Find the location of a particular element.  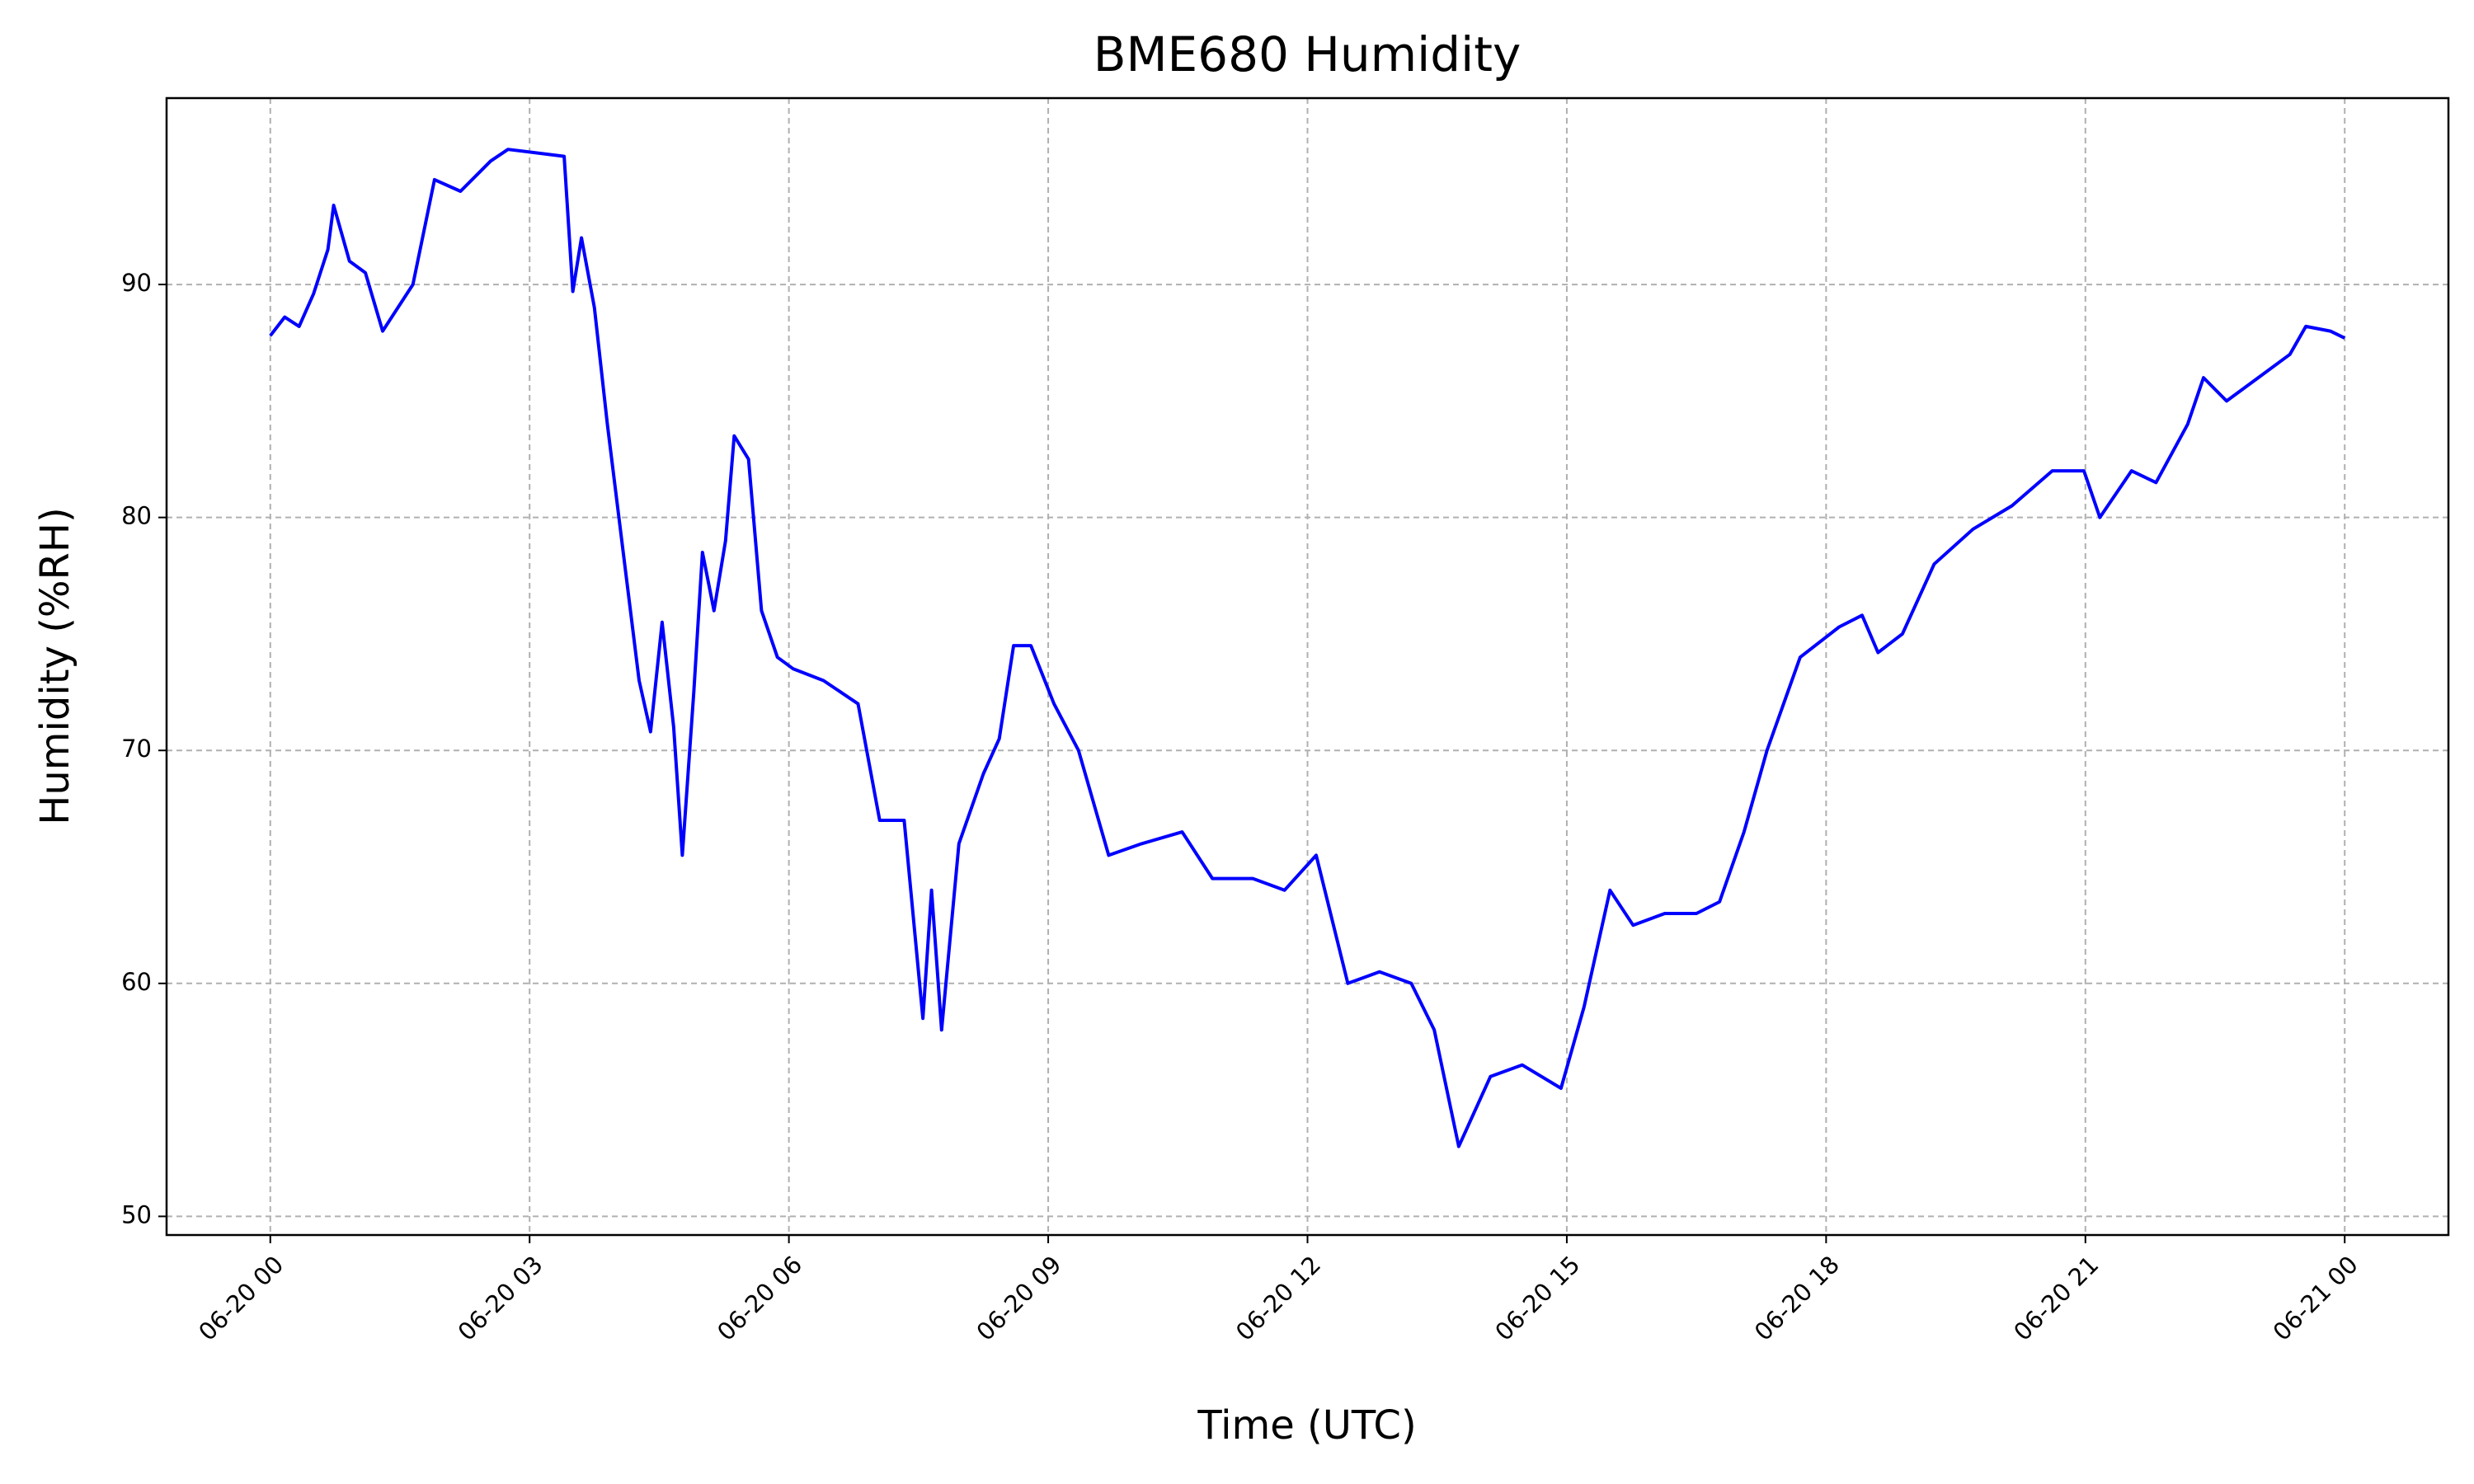

x-tick-label: 06-20 15 is located at coordinates (1537, 1298).